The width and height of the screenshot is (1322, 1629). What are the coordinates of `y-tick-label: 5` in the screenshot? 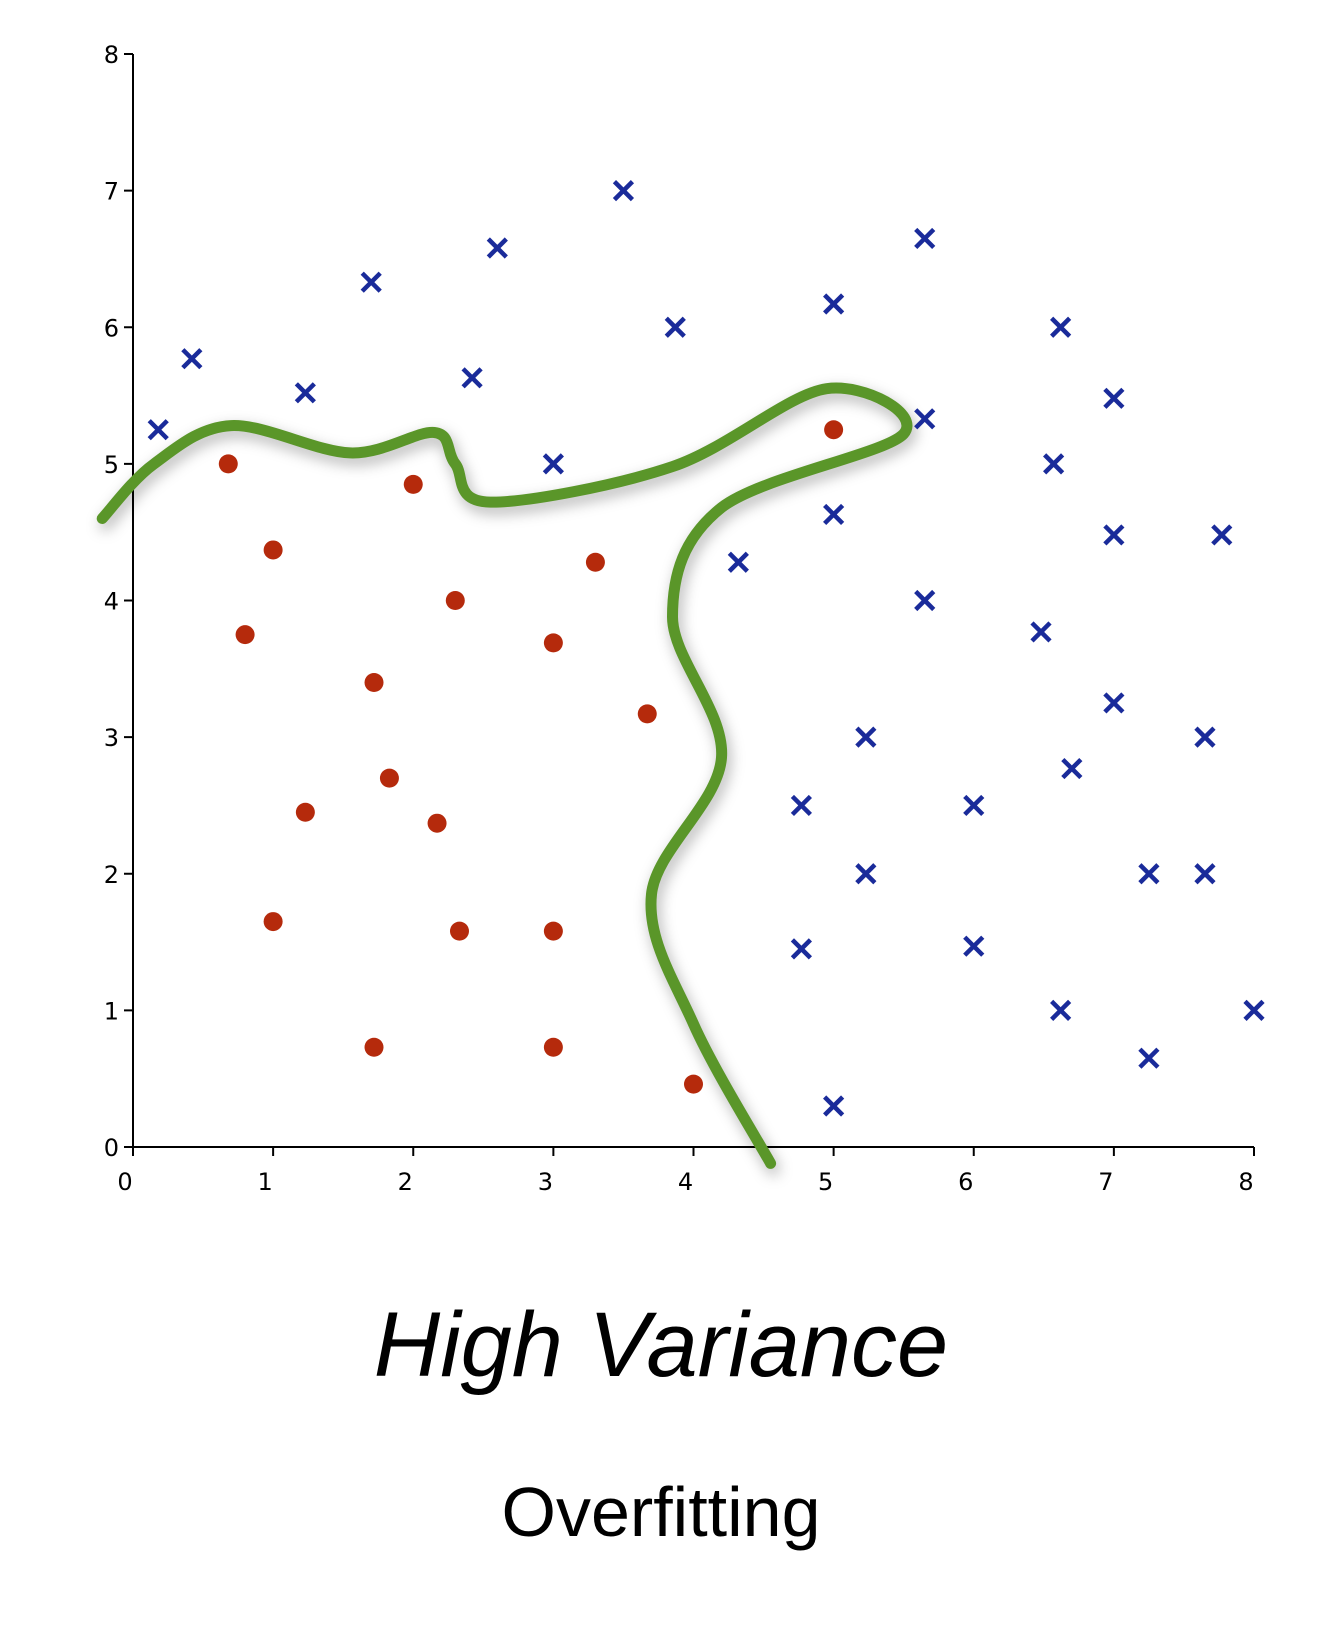 It's located at (111, 465).